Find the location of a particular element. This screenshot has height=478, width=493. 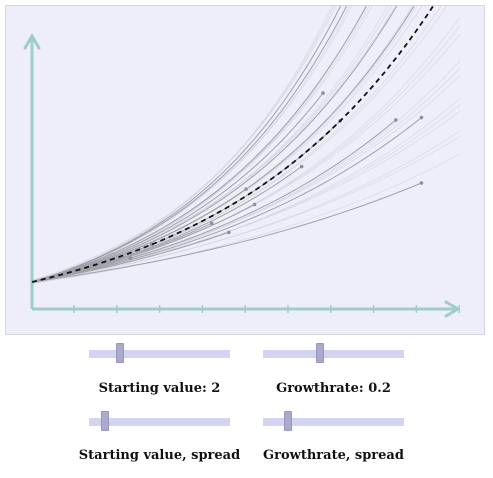

growthrate-spread-label: Growthrate, spread is located at coordinates (333, 455).